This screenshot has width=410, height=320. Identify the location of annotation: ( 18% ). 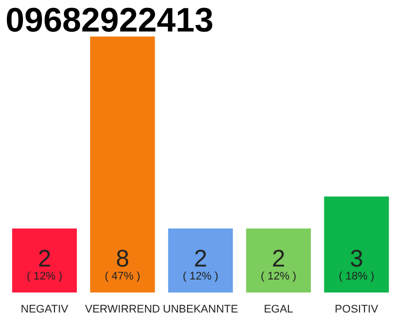
(356, 276).